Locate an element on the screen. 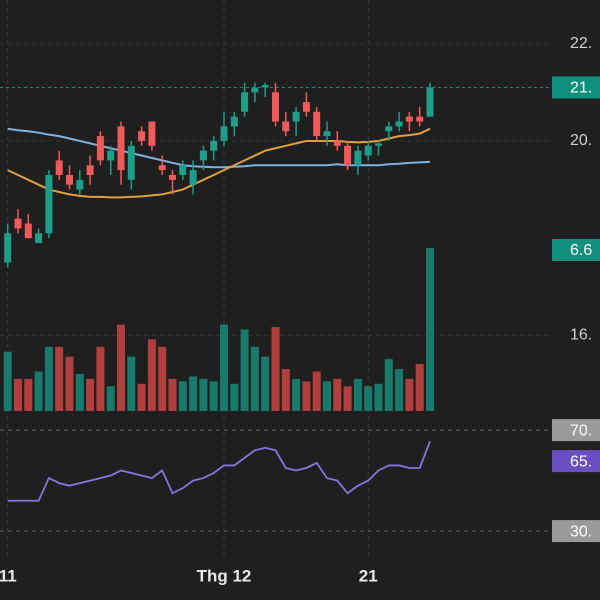  x-tick-label: 21 is located at coordinates (368, 575).